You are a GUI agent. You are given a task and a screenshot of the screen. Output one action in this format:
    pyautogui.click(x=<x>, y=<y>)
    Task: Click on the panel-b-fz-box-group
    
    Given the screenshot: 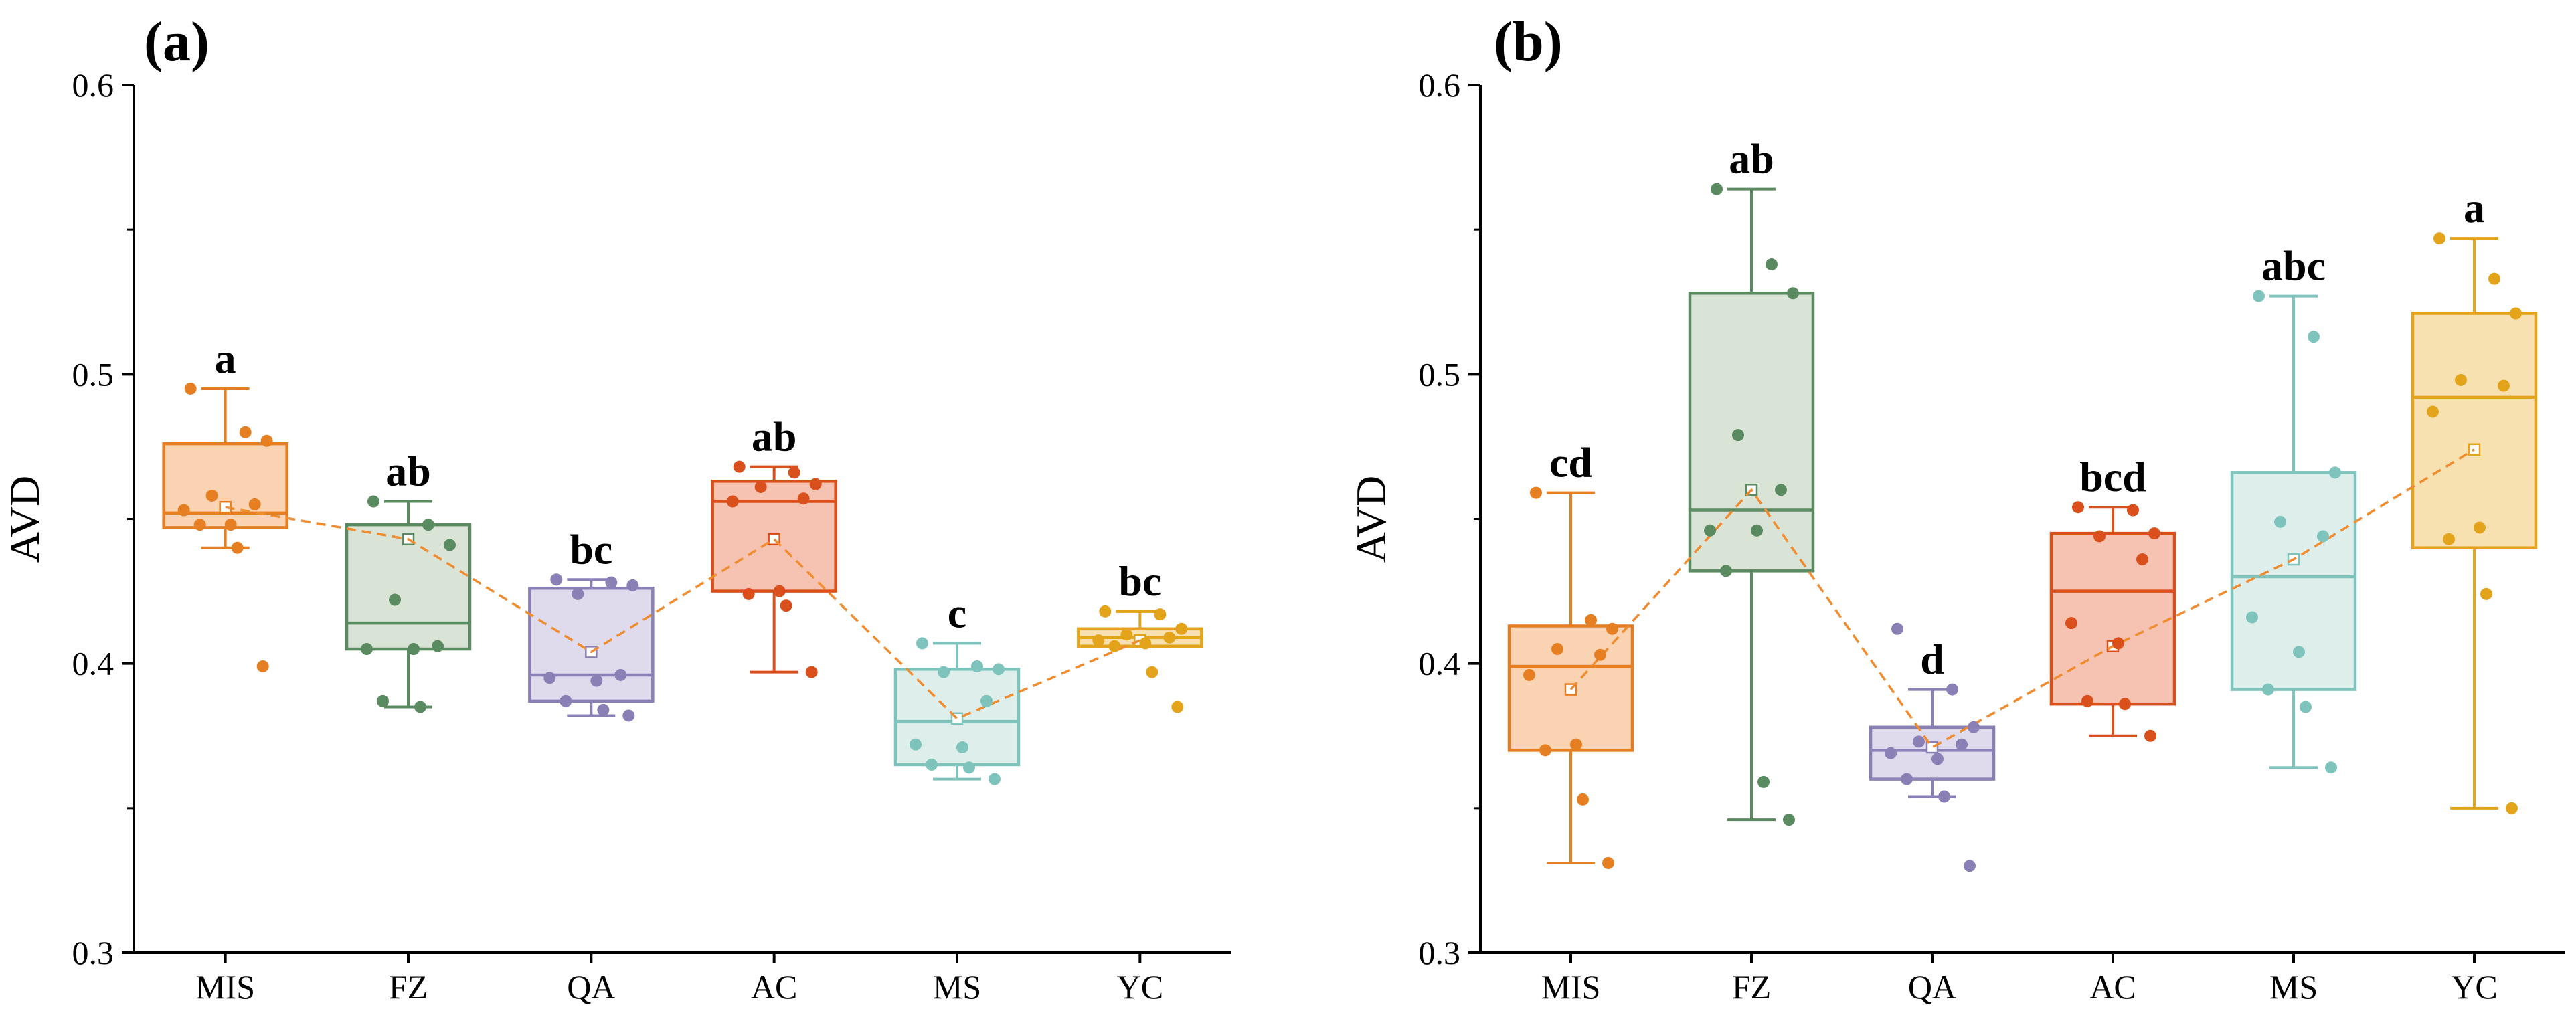 What is the action you would take?
    pyautogui.click(x=1751, y=504)
    